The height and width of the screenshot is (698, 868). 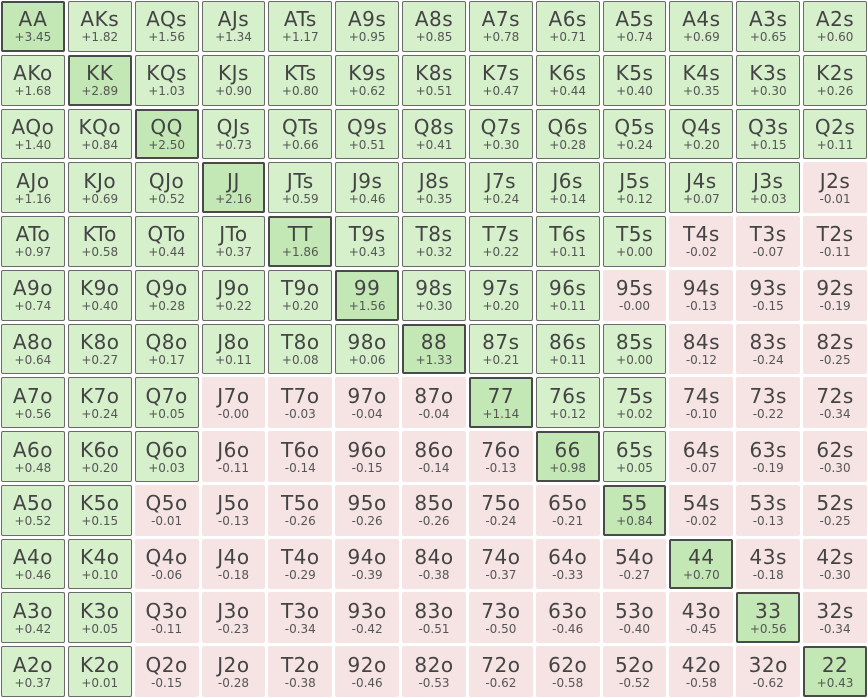 I want to click on hand-cell: A3o +0.42, so click(x=33, y=618).